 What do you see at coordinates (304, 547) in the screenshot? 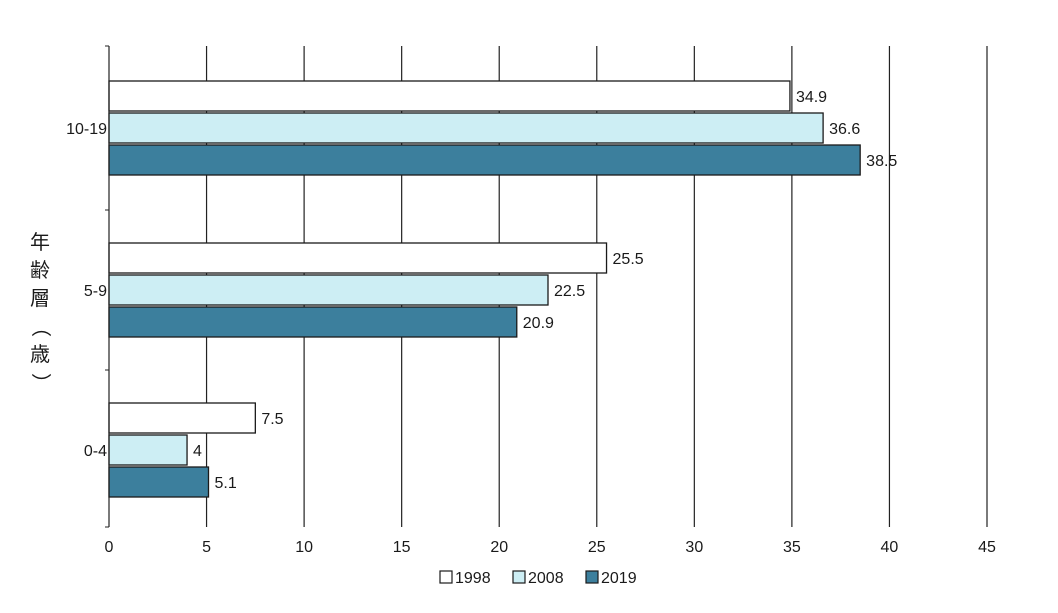
I see `x-tick-label: 10` at bounding box center [304, 547].